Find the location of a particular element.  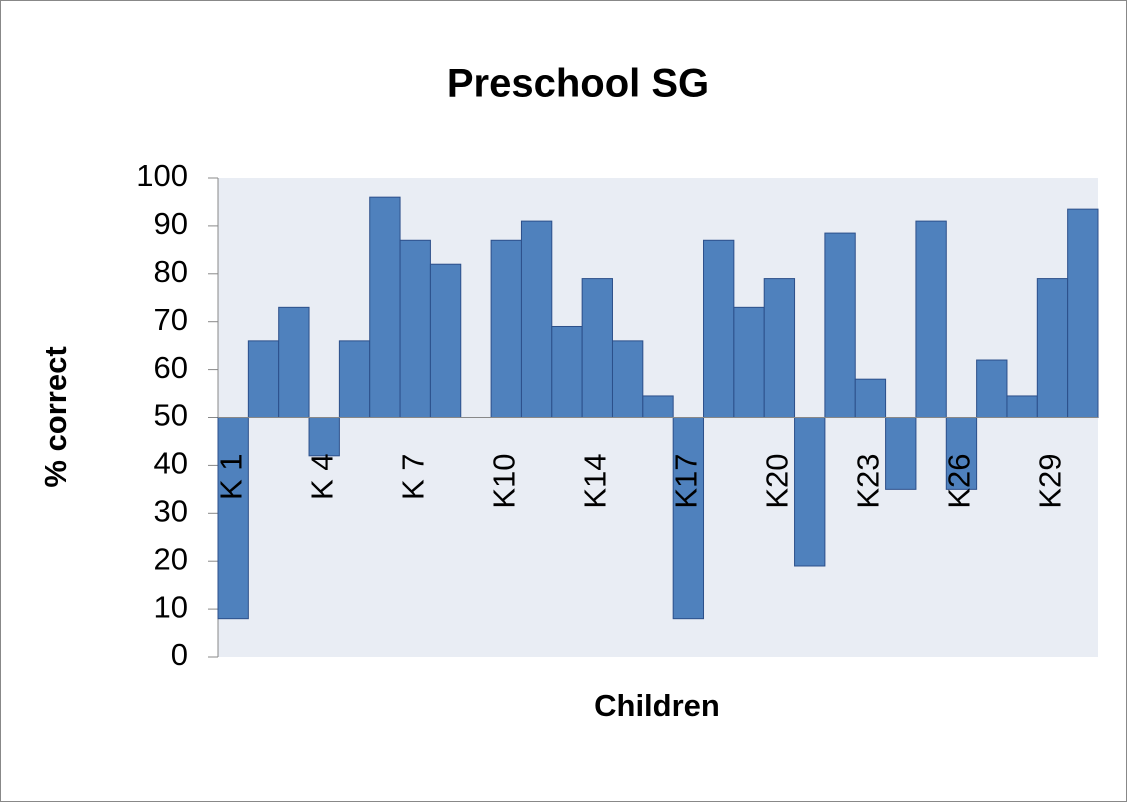

x-tick-label: K20 is located at coordinates (777, 481).